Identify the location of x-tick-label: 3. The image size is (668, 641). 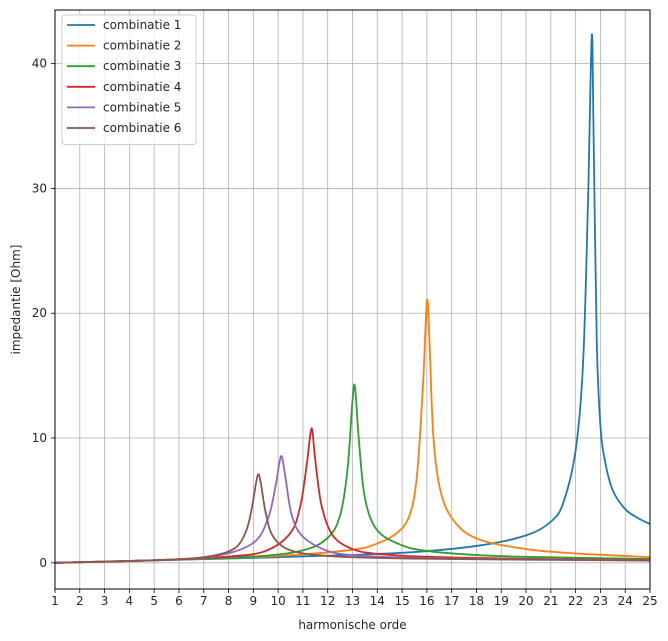
(105, 601).